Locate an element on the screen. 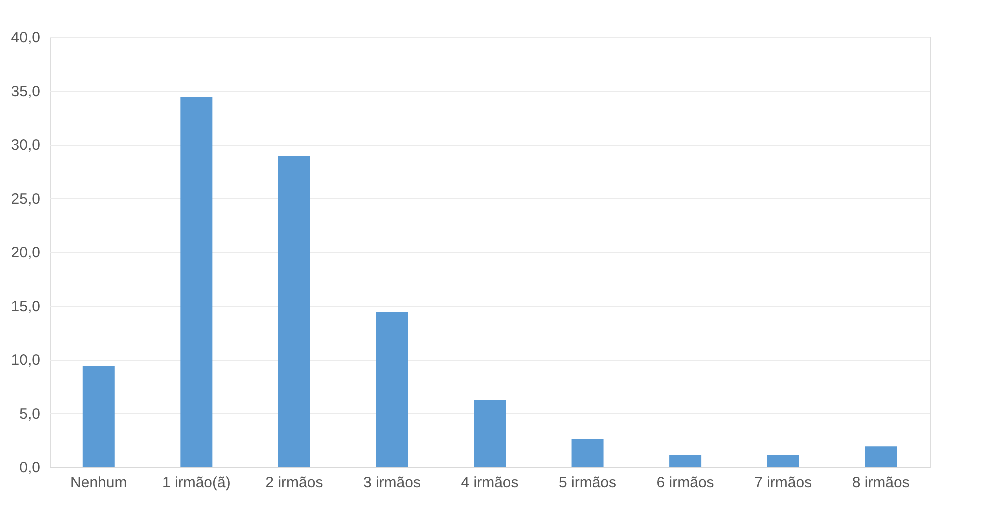 This screenshot has width=987, height=522. x-tick-label: 8 irmãos is located at coordinates (881, 483).